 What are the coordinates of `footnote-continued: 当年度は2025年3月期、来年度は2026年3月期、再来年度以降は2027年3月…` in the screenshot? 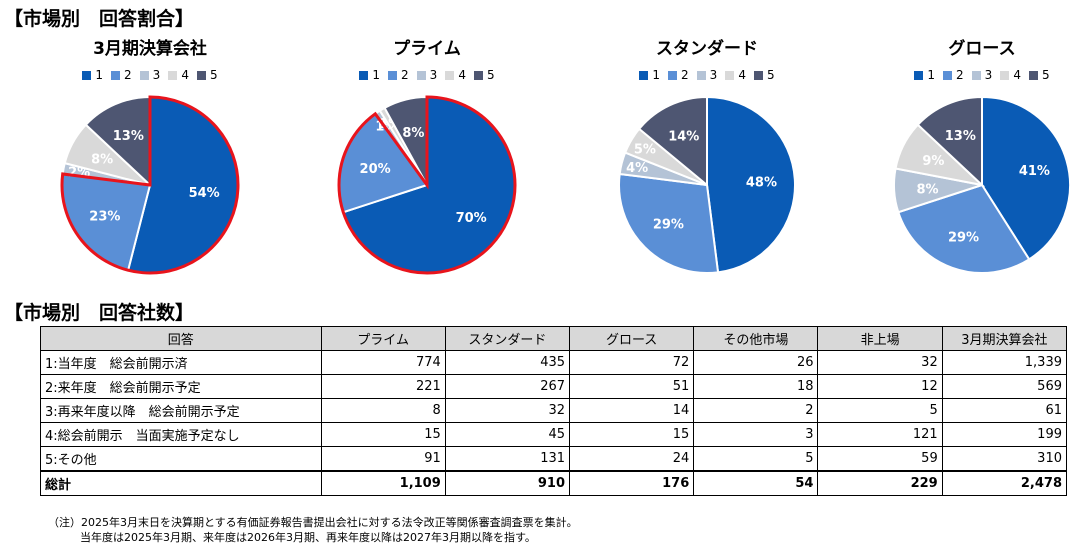 It's located at (308, 537).